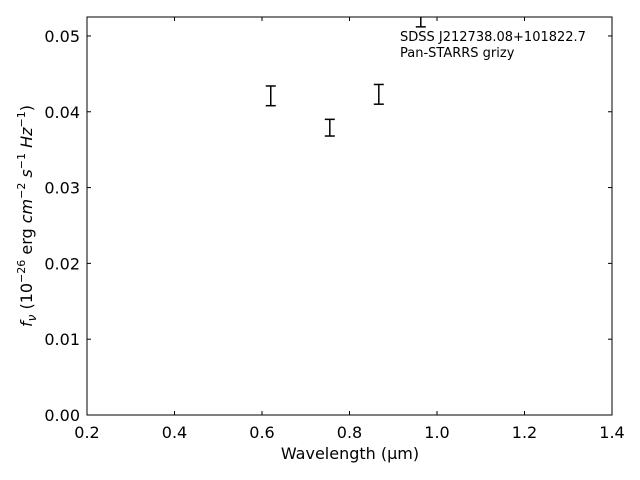 The image size is (640, 480). I want to click on data-marks, so click(345, 77).